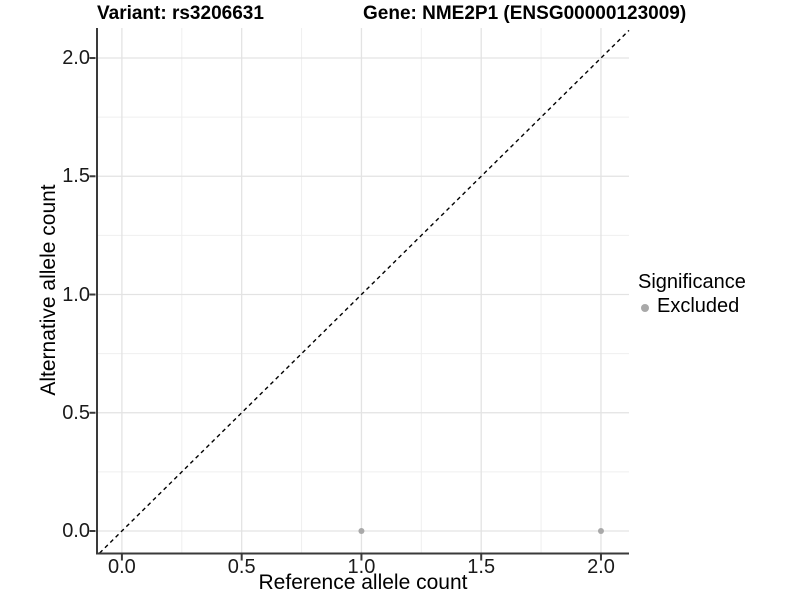 The height and width of the screenshot is (600, 800). I want to click on variant-title: Variant: rs3206631, so click(180, 13).